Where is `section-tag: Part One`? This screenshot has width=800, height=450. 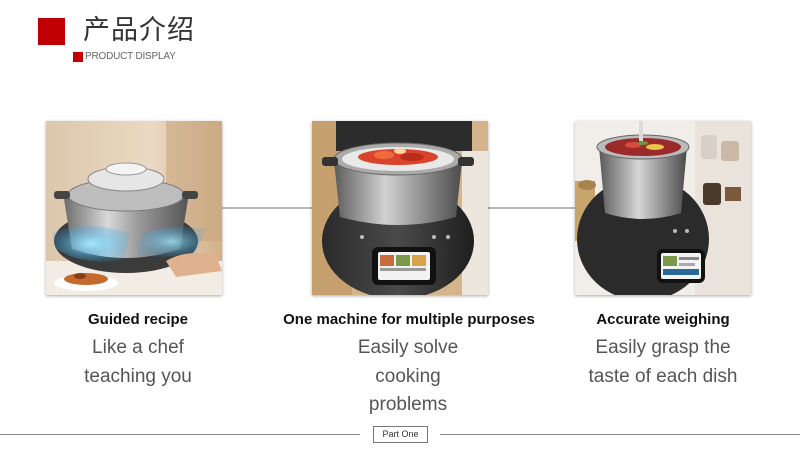
section-tag: Part One is located at coordinates (400, 434).